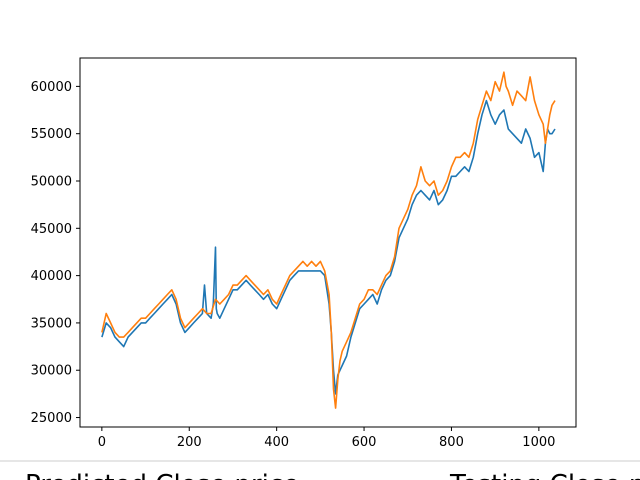 The width and height of the screenshot is (640, 480). I want to click on y-tick-label: 50000, so click(51, 182).